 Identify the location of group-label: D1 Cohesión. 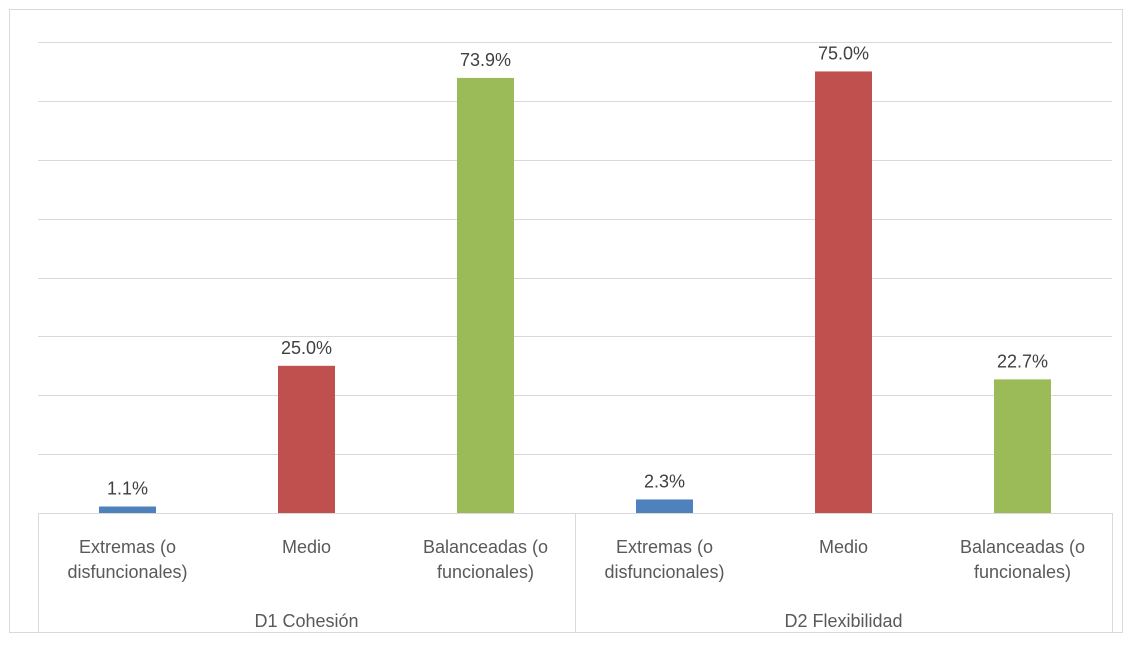
(306, 621).